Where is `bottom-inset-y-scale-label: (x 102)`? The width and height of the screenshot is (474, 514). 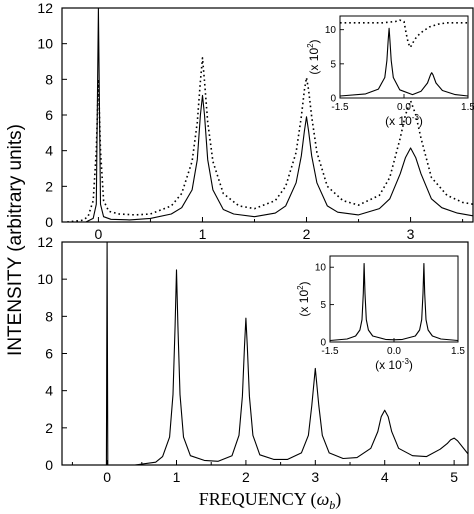
bottom-inset-y-scale-label: (x 102) is located at coordinates (303, 298).